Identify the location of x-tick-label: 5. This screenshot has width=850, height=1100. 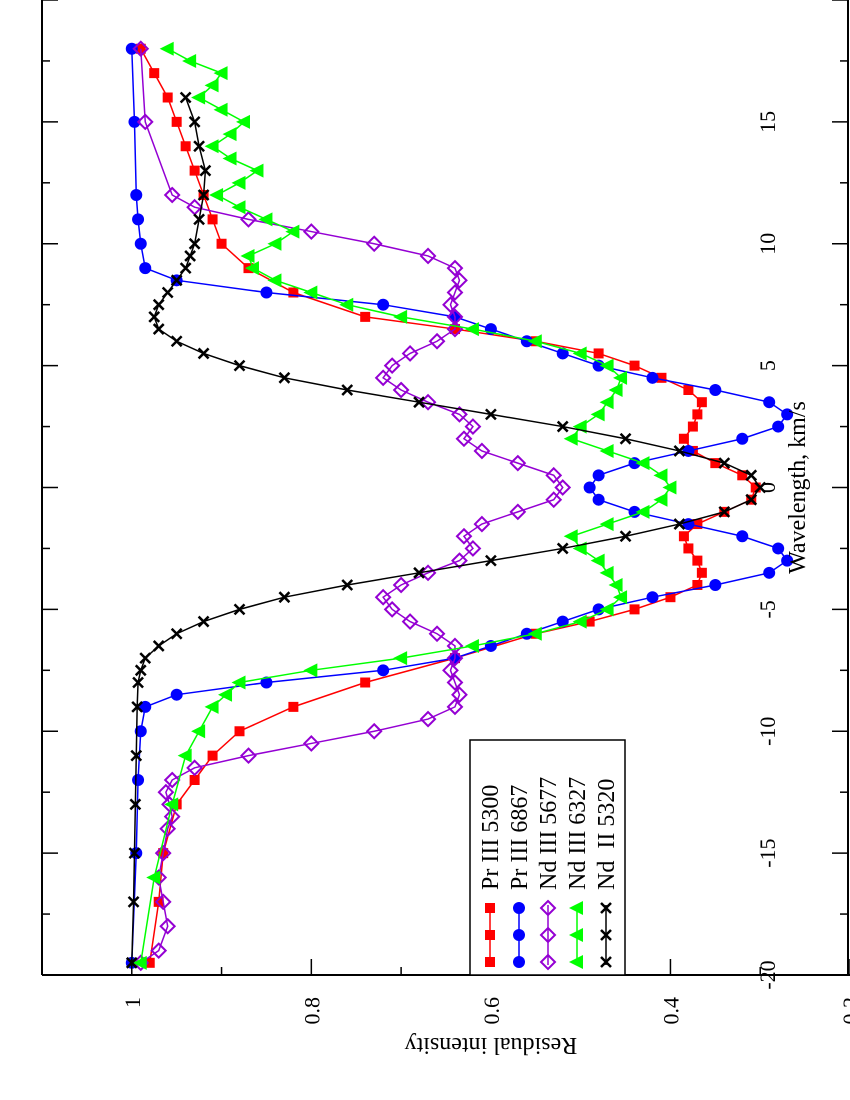
(767, 365).